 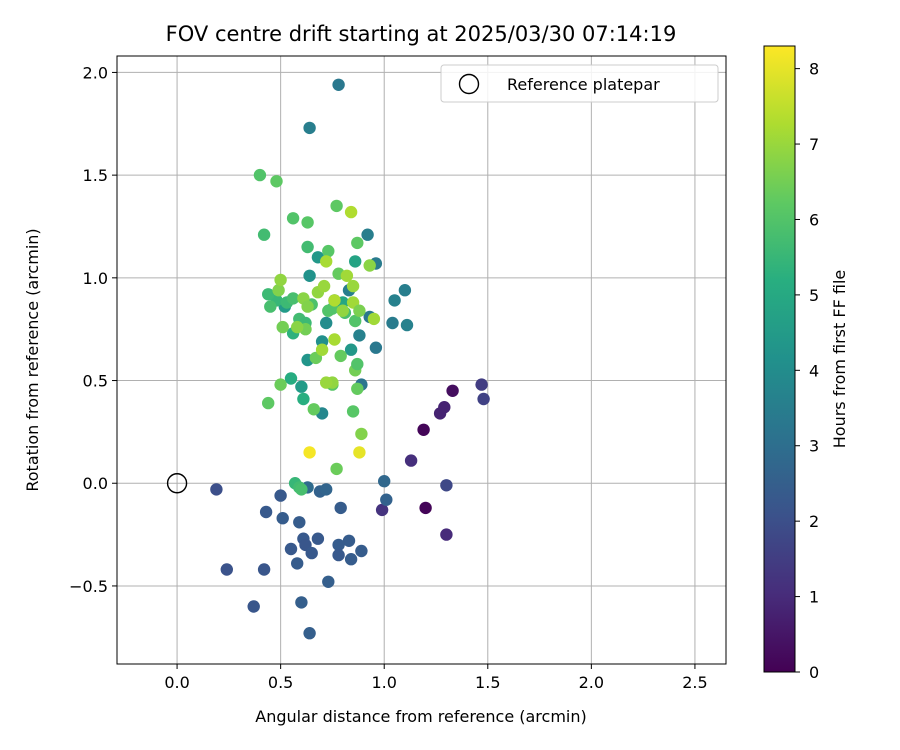 I want to click on y-tick-label: 0.5, so click(x=95, y=381).